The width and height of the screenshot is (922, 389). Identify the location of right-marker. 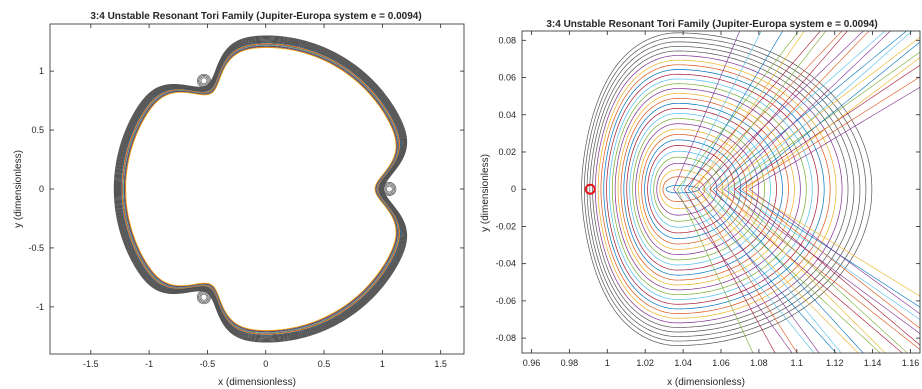
(590, 189).